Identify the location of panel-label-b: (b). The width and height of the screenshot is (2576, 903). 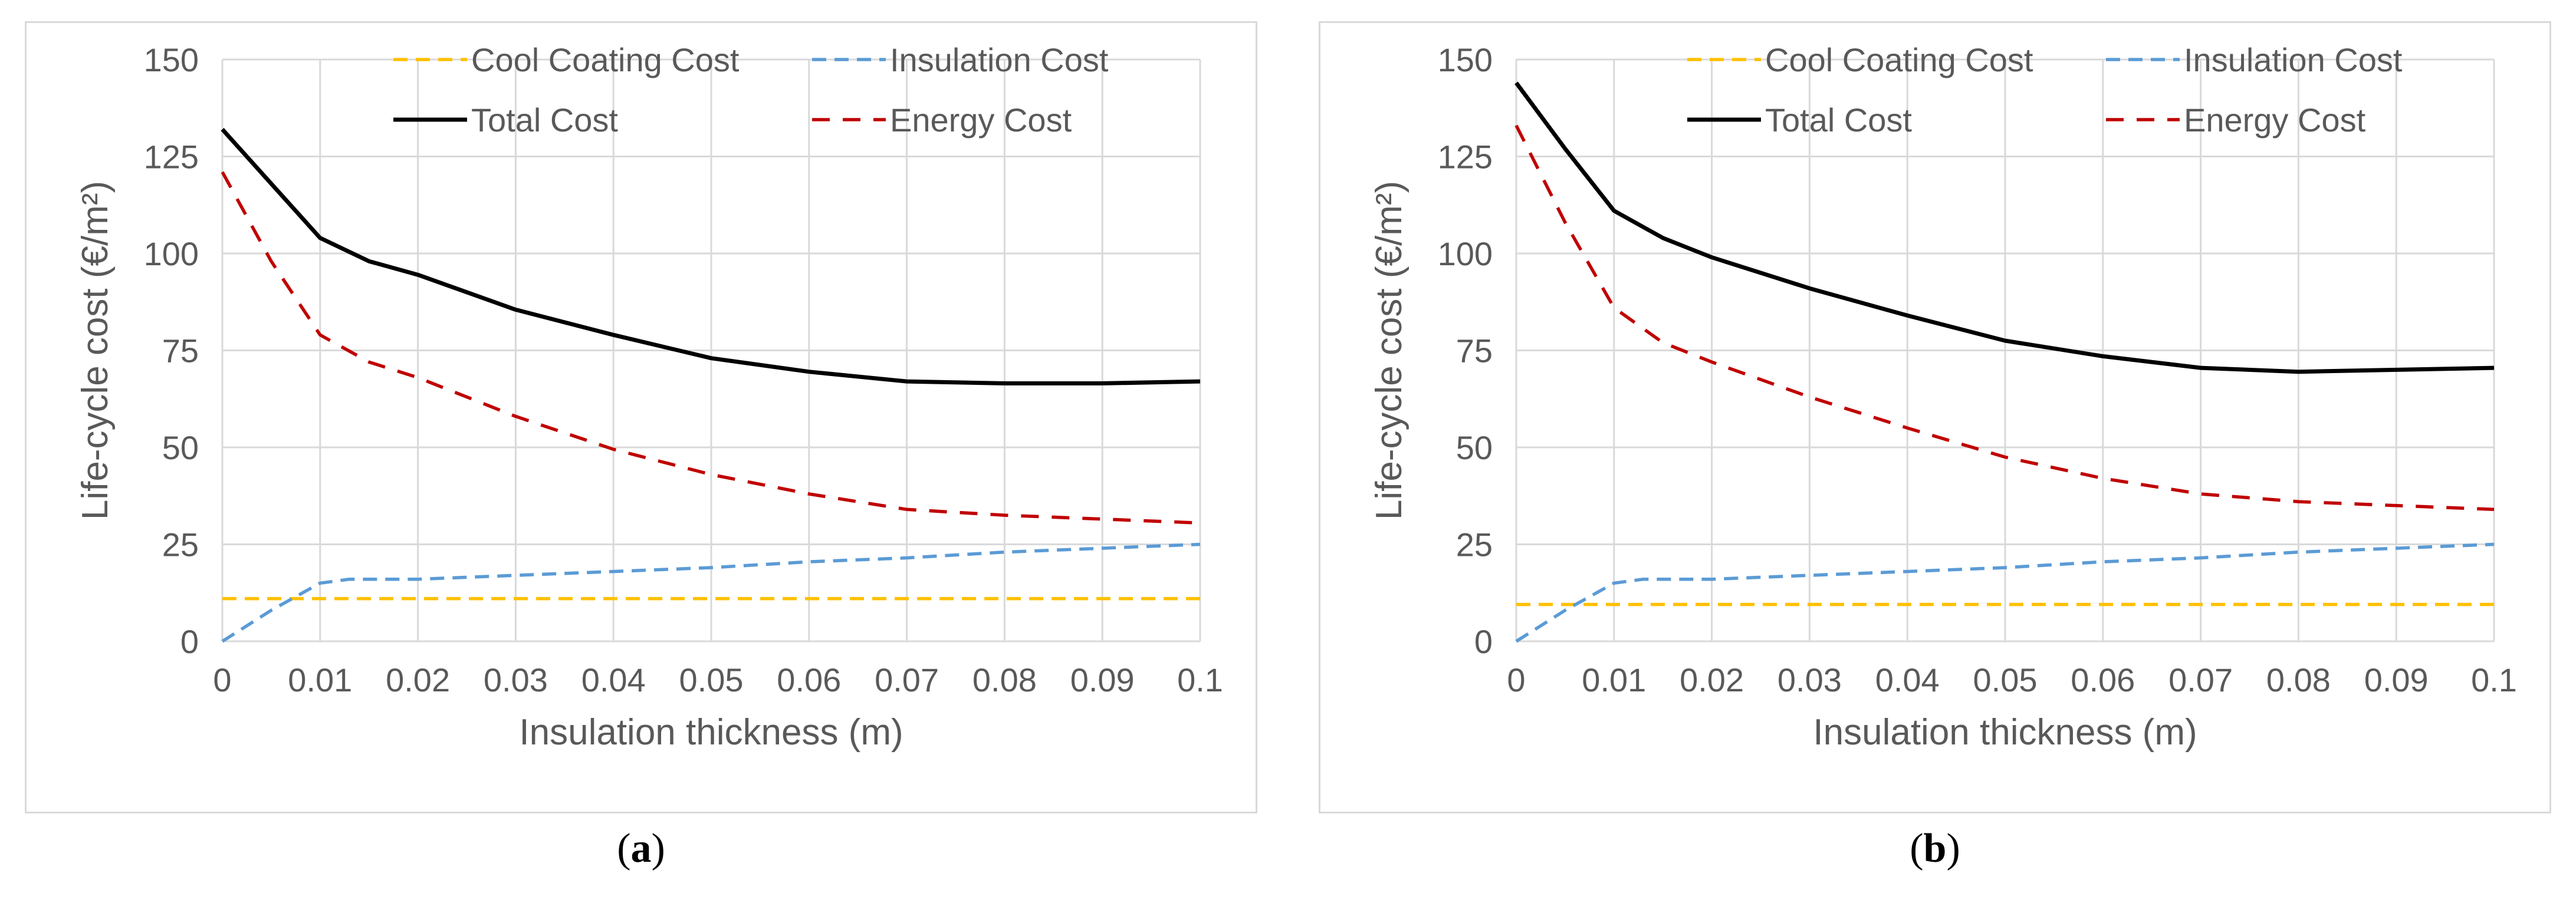
(1935, 848).